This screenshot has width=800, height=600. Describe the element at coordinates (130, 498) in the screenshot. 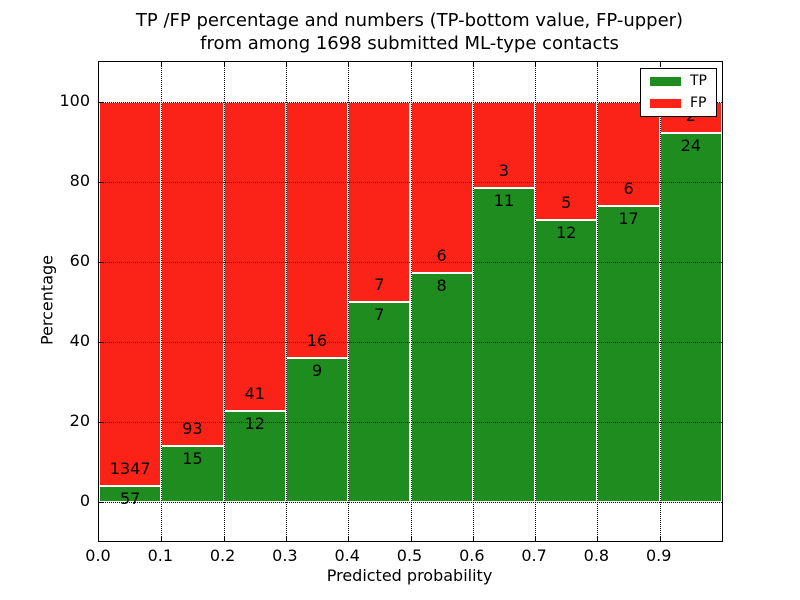

I see `tp-count-label: 57` at that location.